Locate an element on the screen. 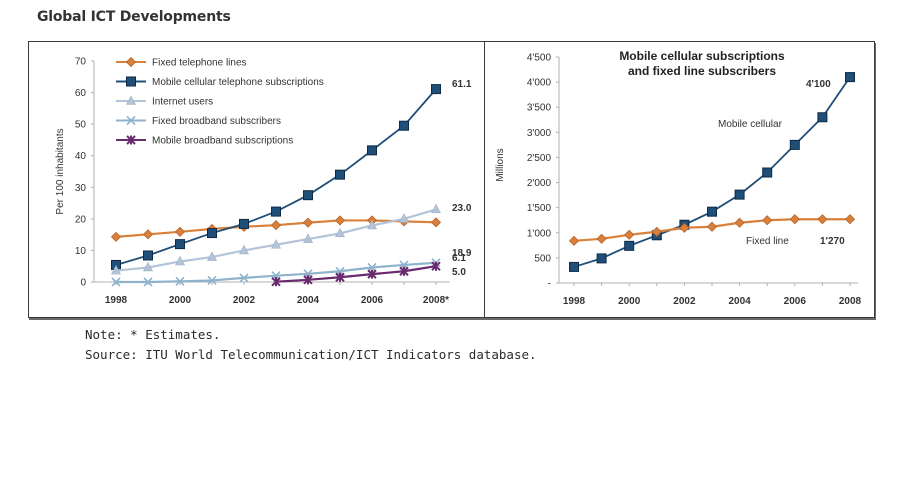  legend-item: Fixed telephone lines is located at coordinates (181, 62).